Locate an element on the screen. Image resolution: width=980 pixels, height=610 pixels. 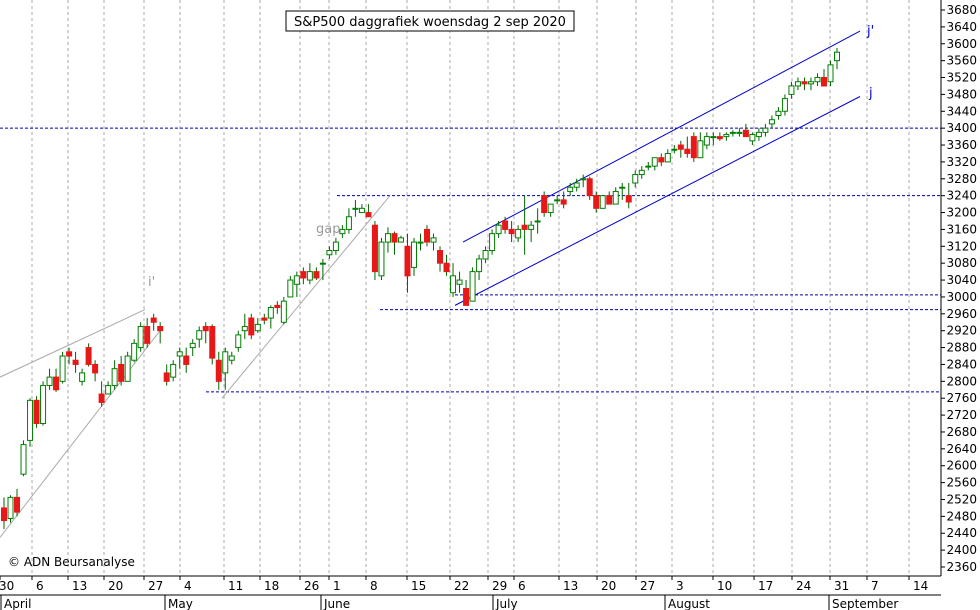
x-tick-label: 4 is located at coordinates (188, 586).